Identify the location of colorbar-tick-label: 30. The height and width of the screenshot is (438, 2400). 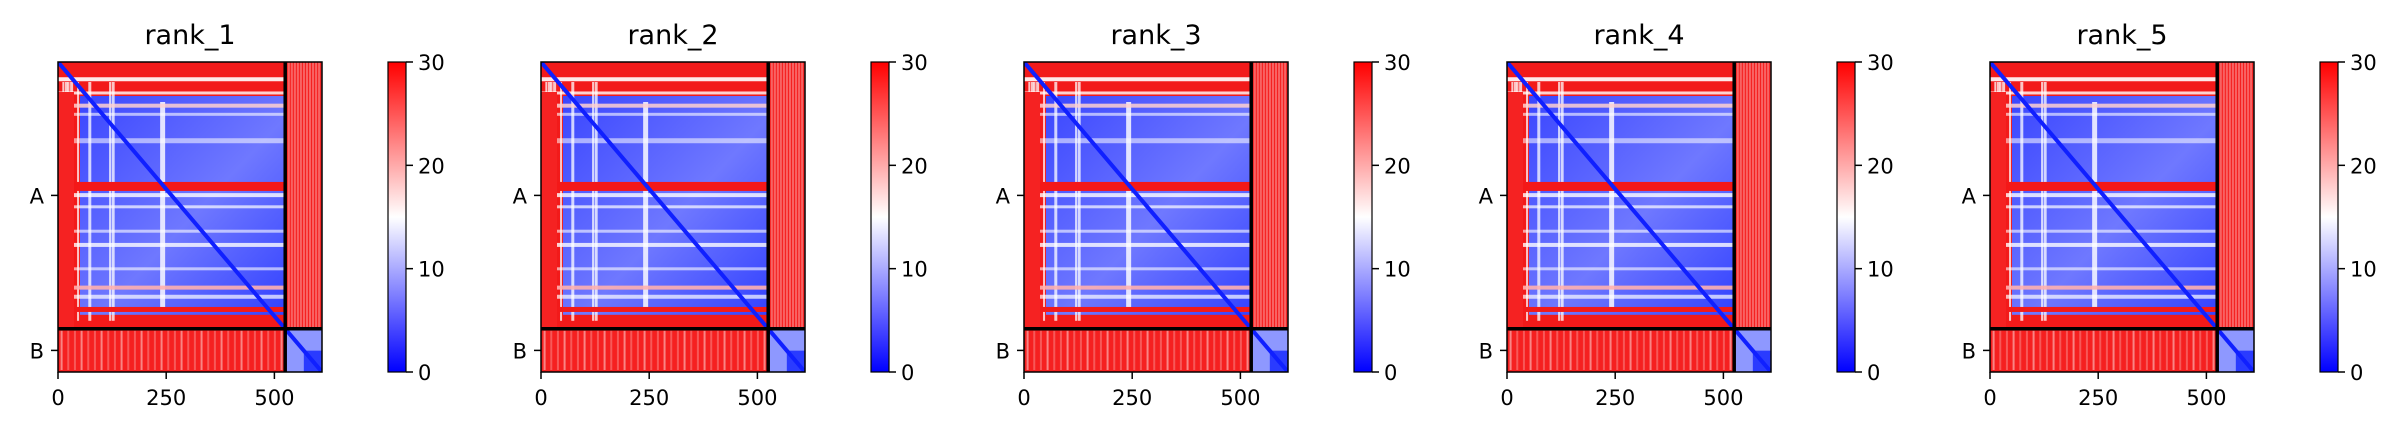
(1880, 63).